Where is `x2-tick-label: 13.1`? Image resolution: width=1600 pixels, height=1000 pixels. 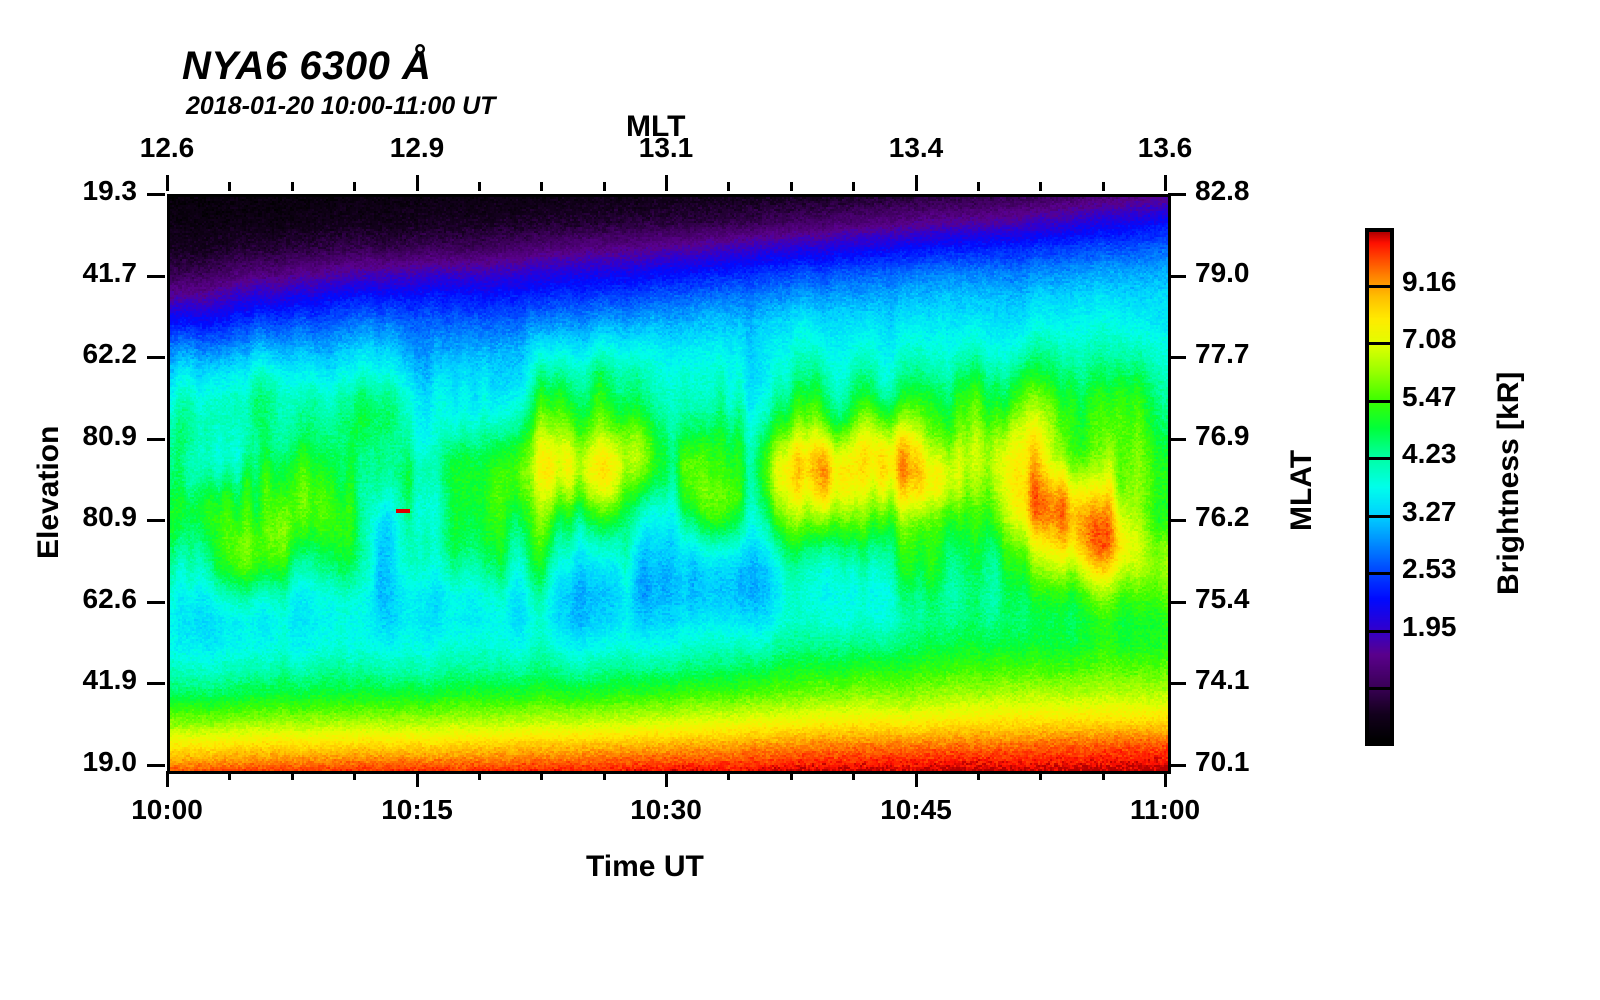 x2-tick-label: 13.1 is located at coordinates (666, 147).